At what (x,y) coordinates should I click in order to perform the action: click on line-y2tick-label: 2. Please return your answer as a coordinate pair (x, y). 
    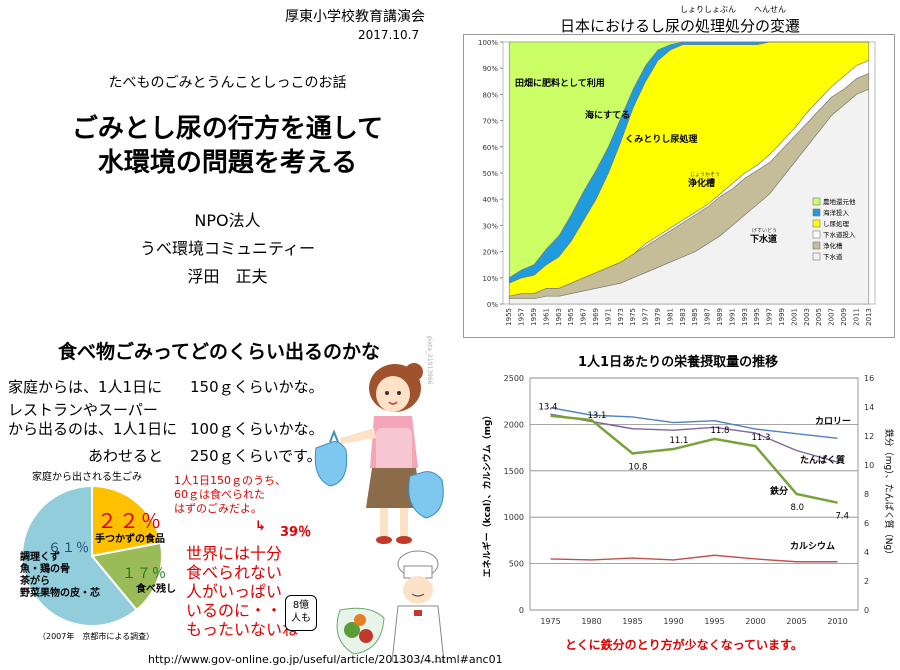
    Looking at the image, I should click on (866, 581).